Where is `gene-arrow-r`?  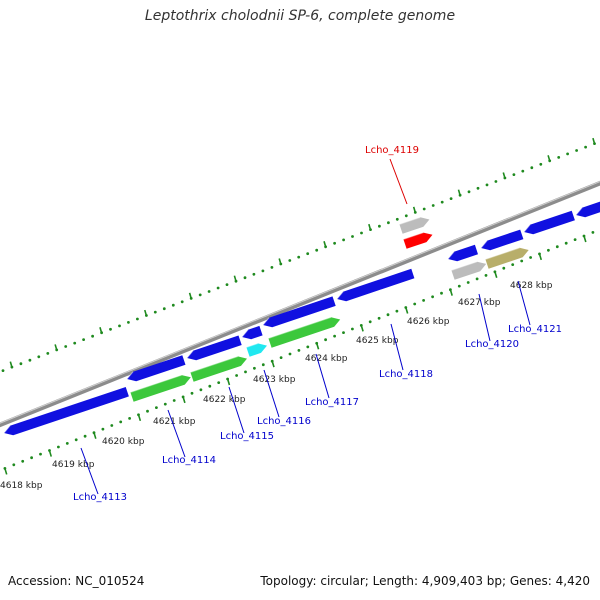 gene-arrow-r is located at coordinates (418, 240).